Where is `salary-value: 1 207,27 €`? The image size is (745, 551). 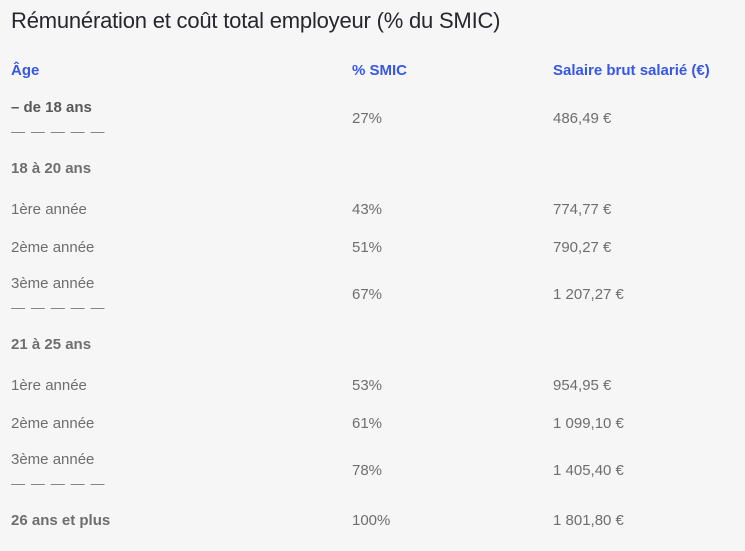 salary-value: 1 207,27 € is located at coordinates (588, 294).